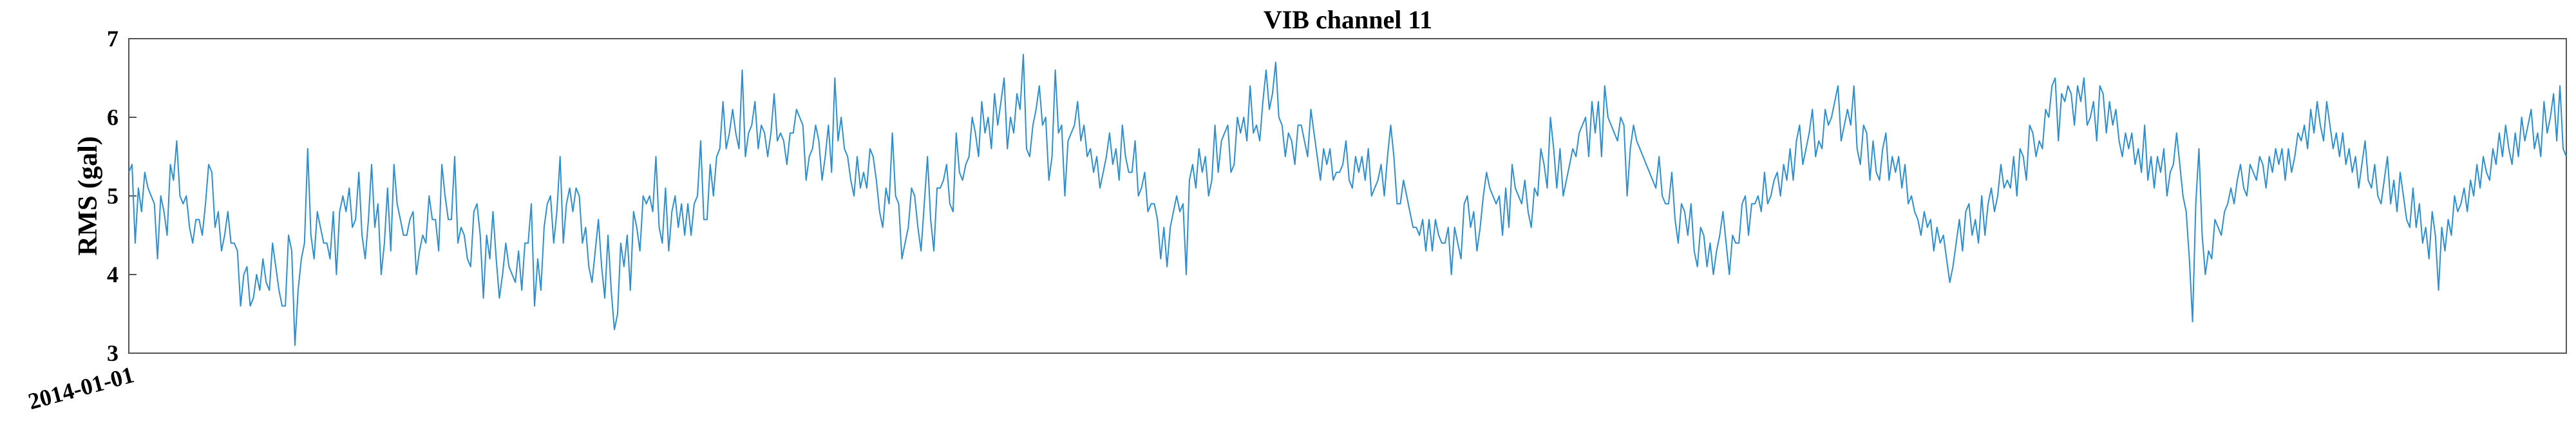 The image size is (2576, 435). What do you see at coordinates (112, 117) in the screenshot?
I see `y-tick-label: 6` at bounding box center [112, 117].